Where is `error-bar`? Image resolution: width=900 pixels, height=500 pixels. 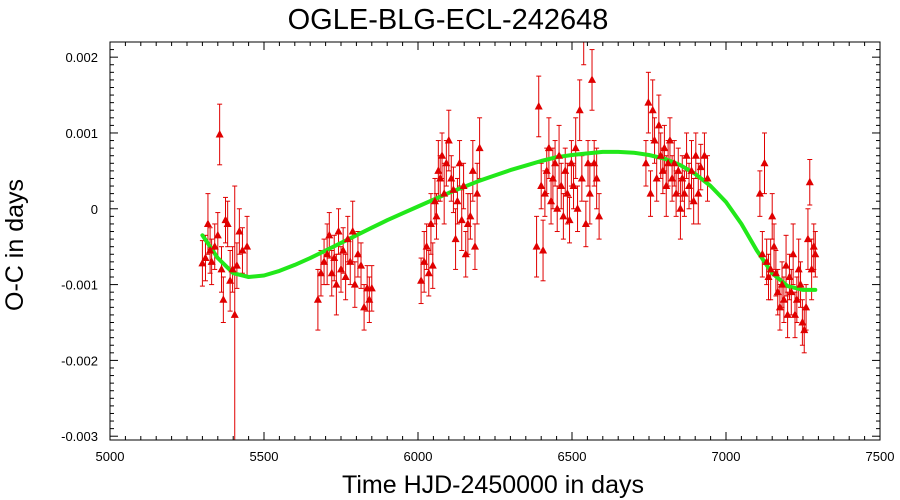
error-bar is located at coordinates (584, 54).